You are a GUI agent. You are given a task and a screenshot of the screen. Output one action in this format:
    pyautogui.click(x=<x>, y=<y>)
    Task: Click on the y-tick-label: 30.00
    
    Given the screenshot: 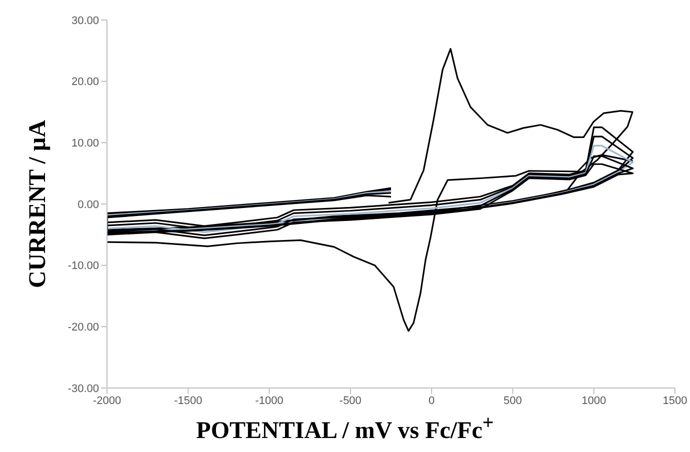 What is the action you would take?
    pyautogui.click(x=85, y=20)
    